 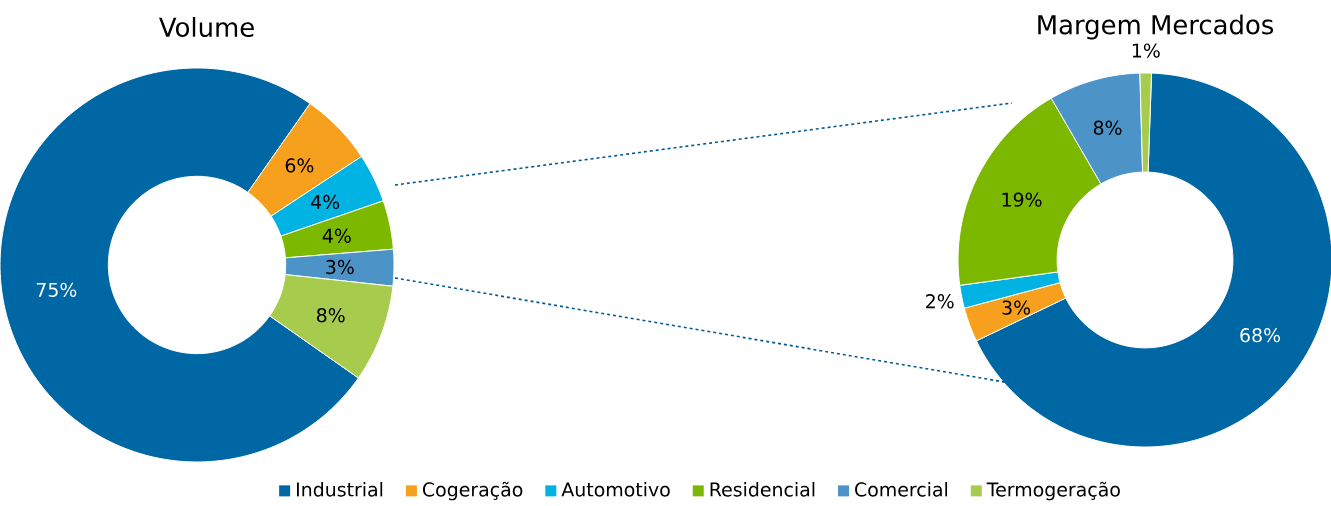 I want to click on legend-label: Termogeração, so click(x=1053, y=491).